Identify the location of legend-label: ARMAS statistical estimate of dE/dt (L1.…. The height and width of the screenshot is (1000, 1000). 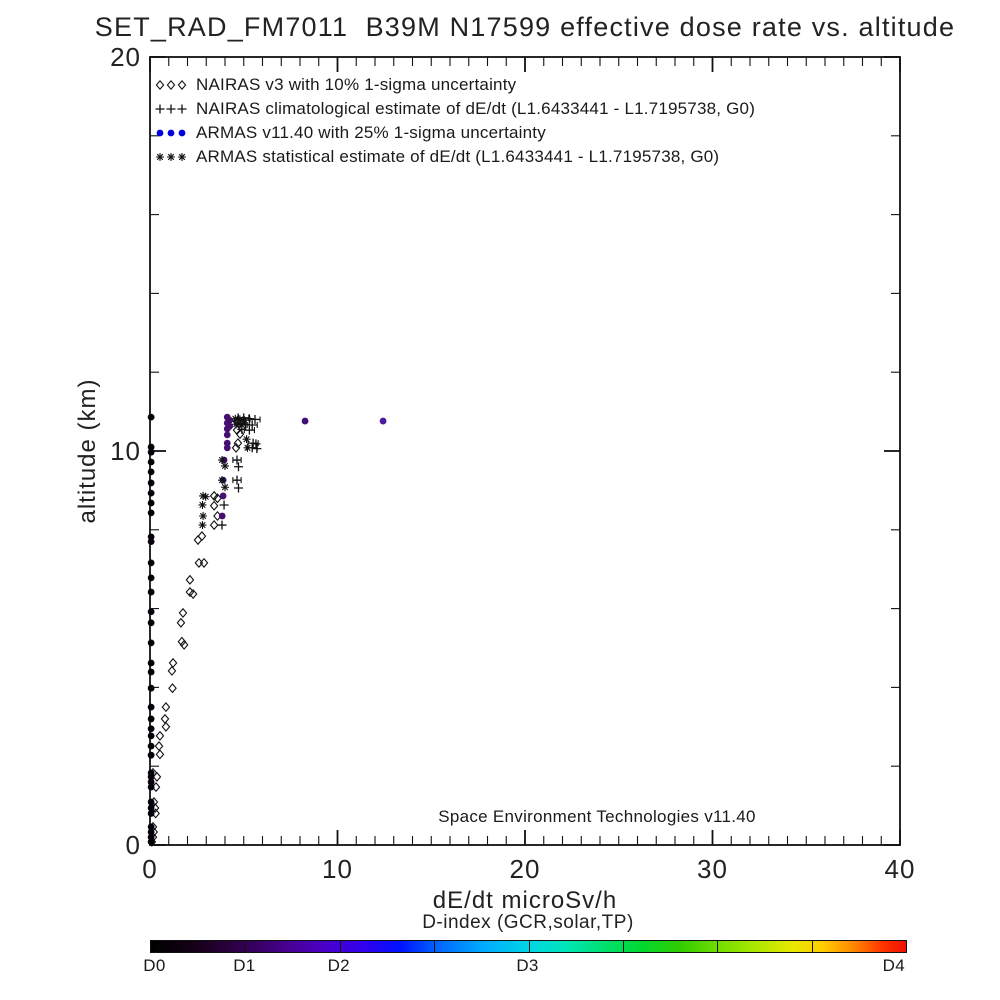
(458, 156).